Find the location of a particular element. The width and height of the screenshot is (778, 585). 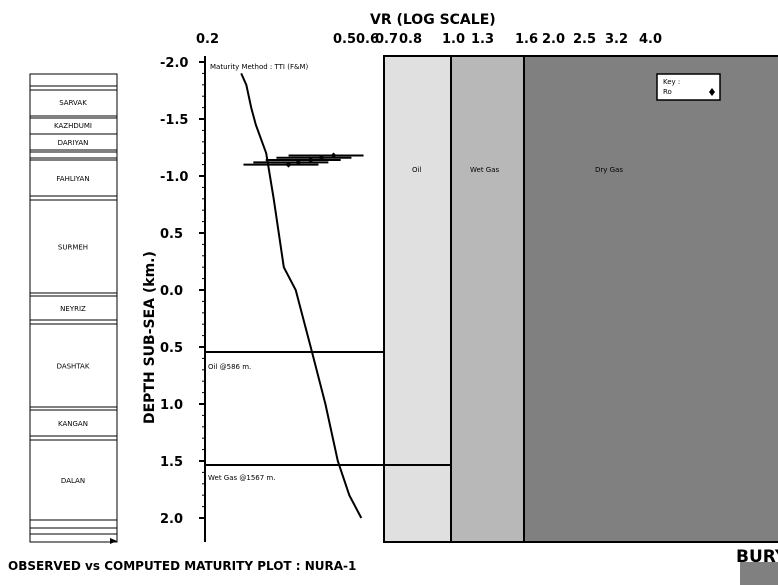

x-tick-label: 0.2 is located at coordinates (207, 39).